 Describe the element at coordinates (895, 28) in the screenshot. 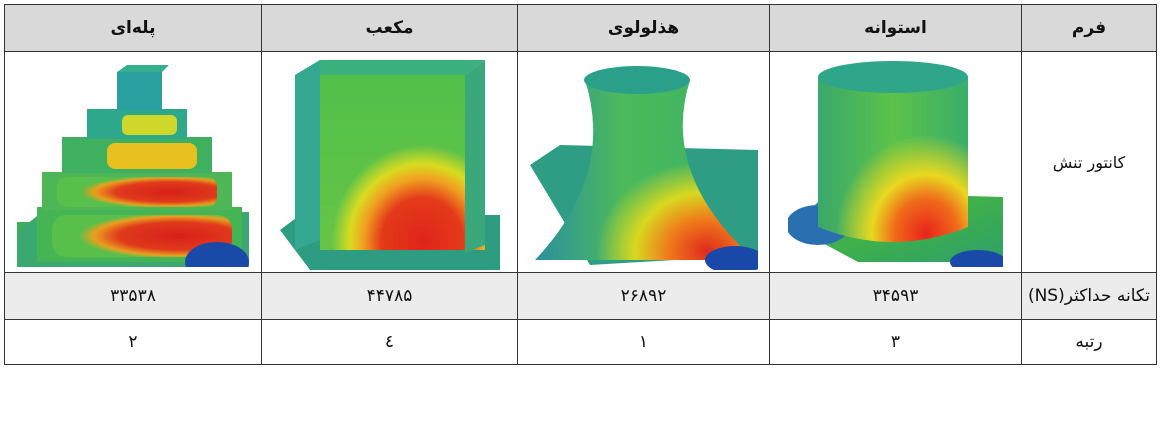

I see `header-cylinder: استوانه` at that location.